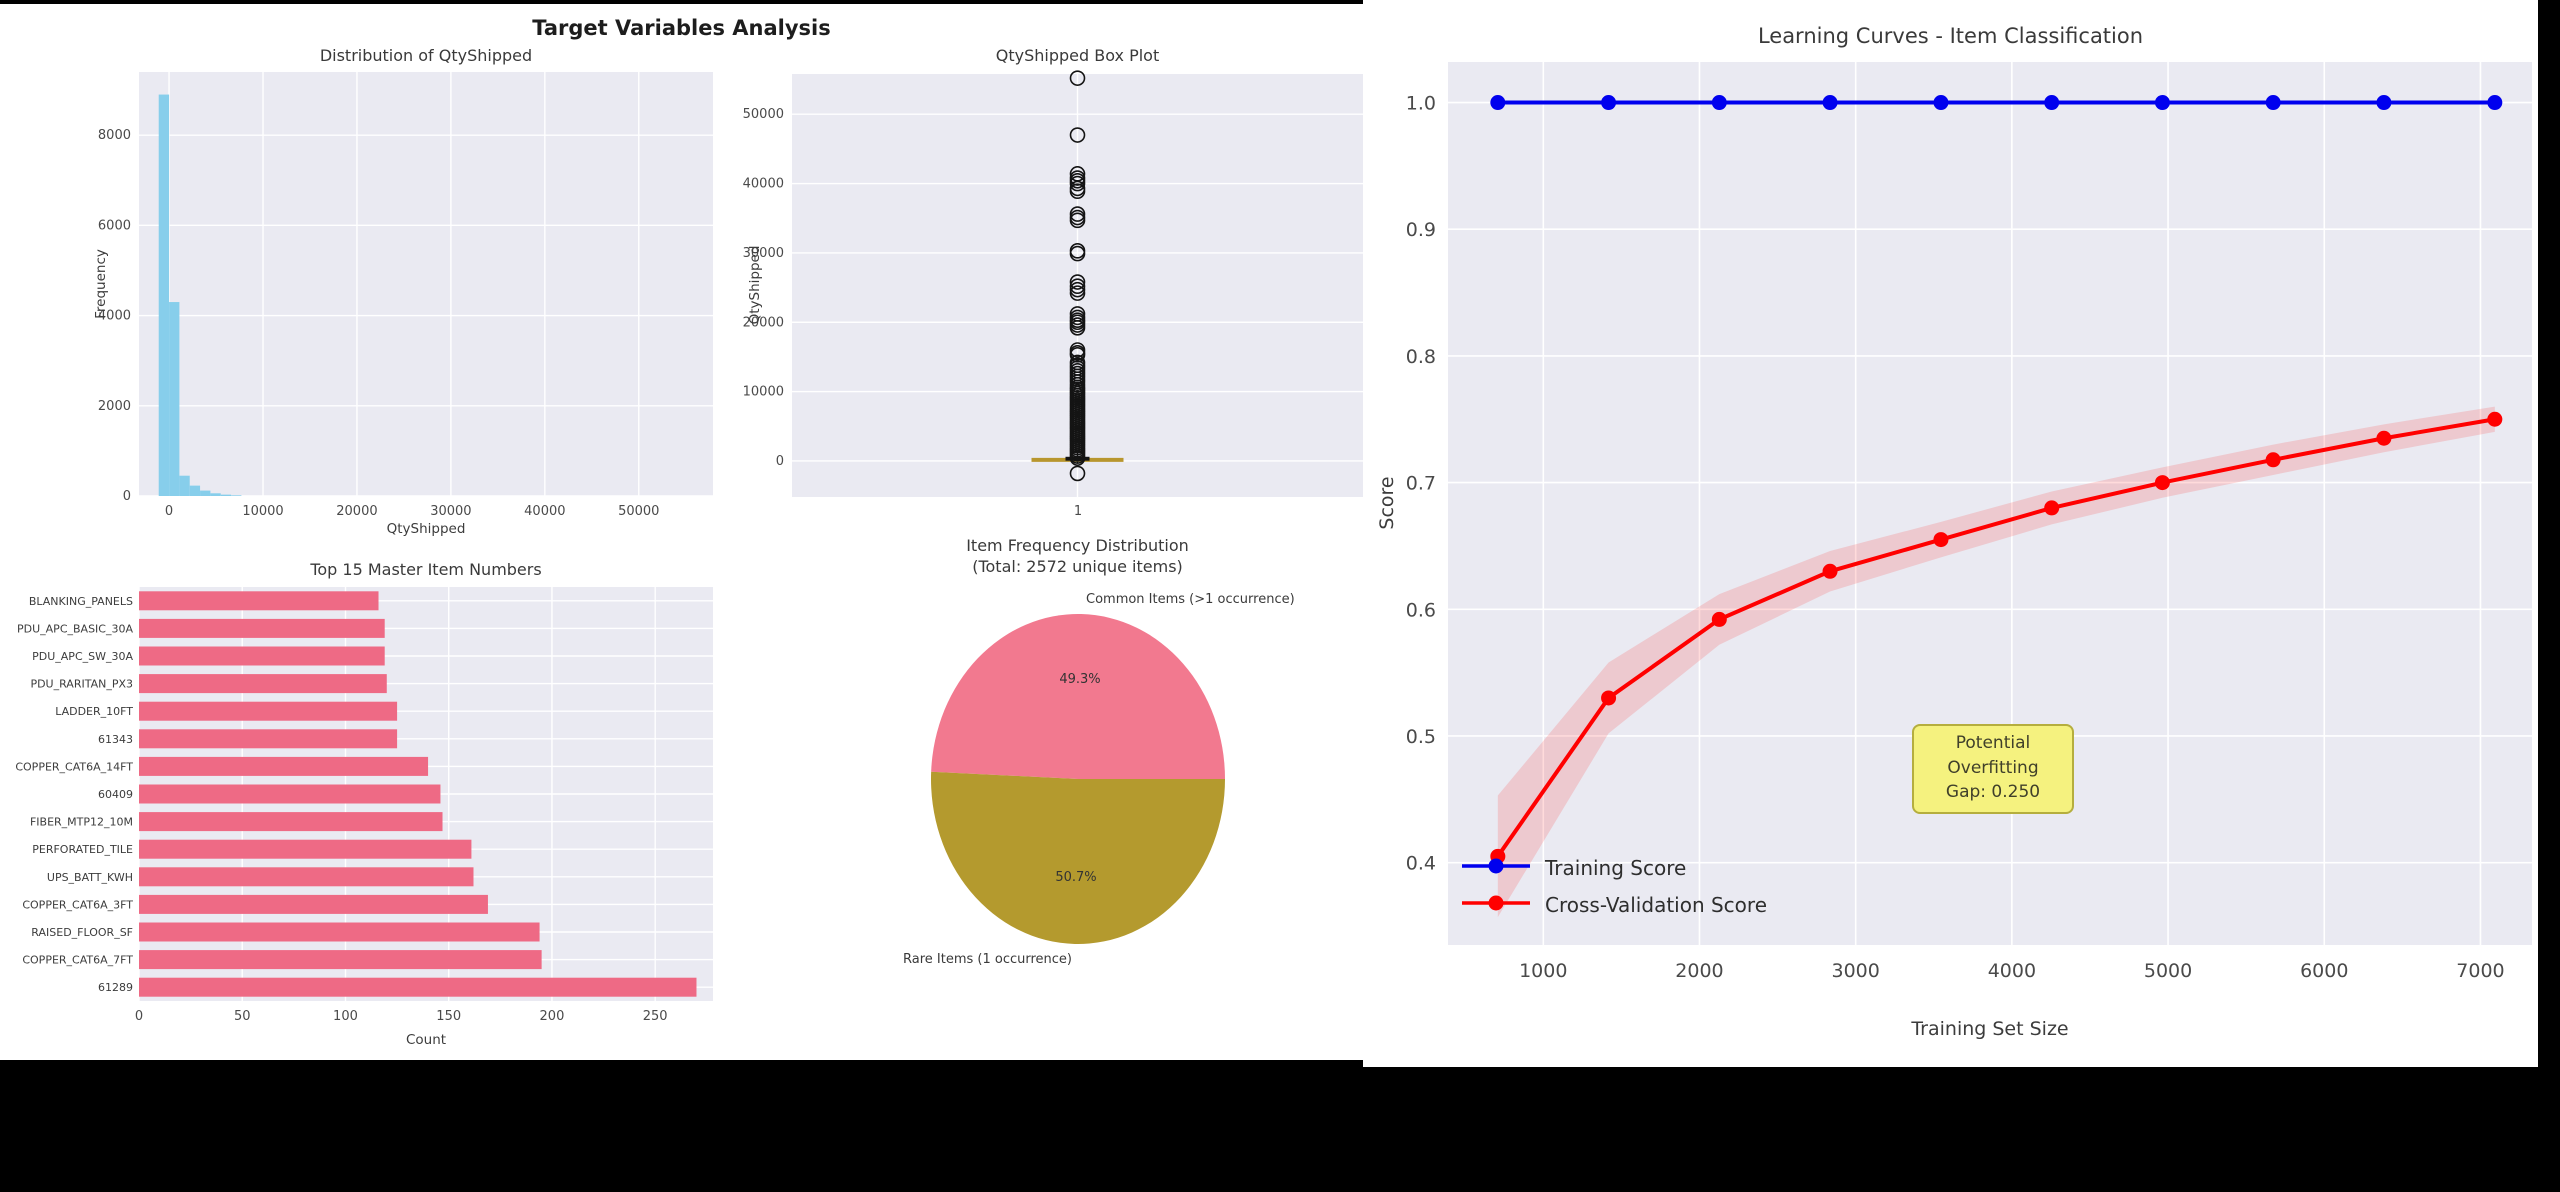  Describe the element at coordinates (426, 55) in the screenshot. I see `histogram-title: Distribution of QtyShipped` at that location.